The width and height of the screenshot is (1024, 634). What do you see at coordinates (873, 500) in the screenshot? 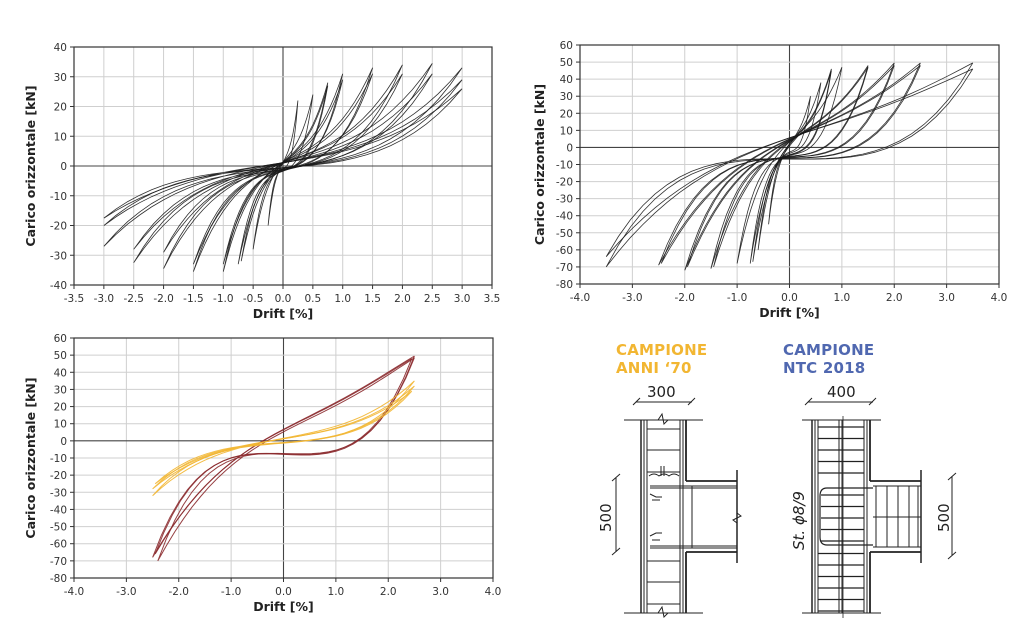
I see `drawing-new-joint: 400 500 St. ϕ8/9` at bounding box center [873, 500].